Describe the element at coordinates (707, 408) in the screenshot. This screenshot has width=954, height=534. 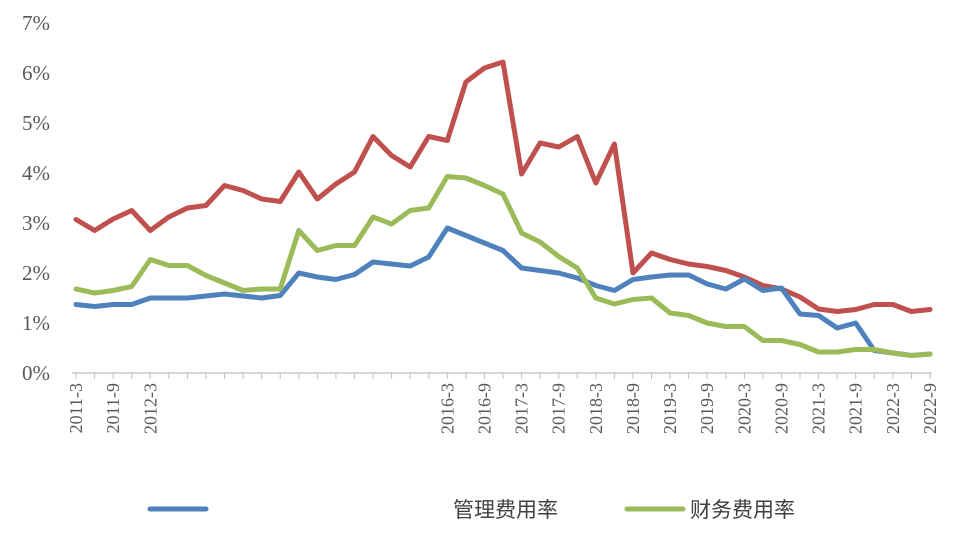
I see `x-tick-label: 2019-9` at that location.